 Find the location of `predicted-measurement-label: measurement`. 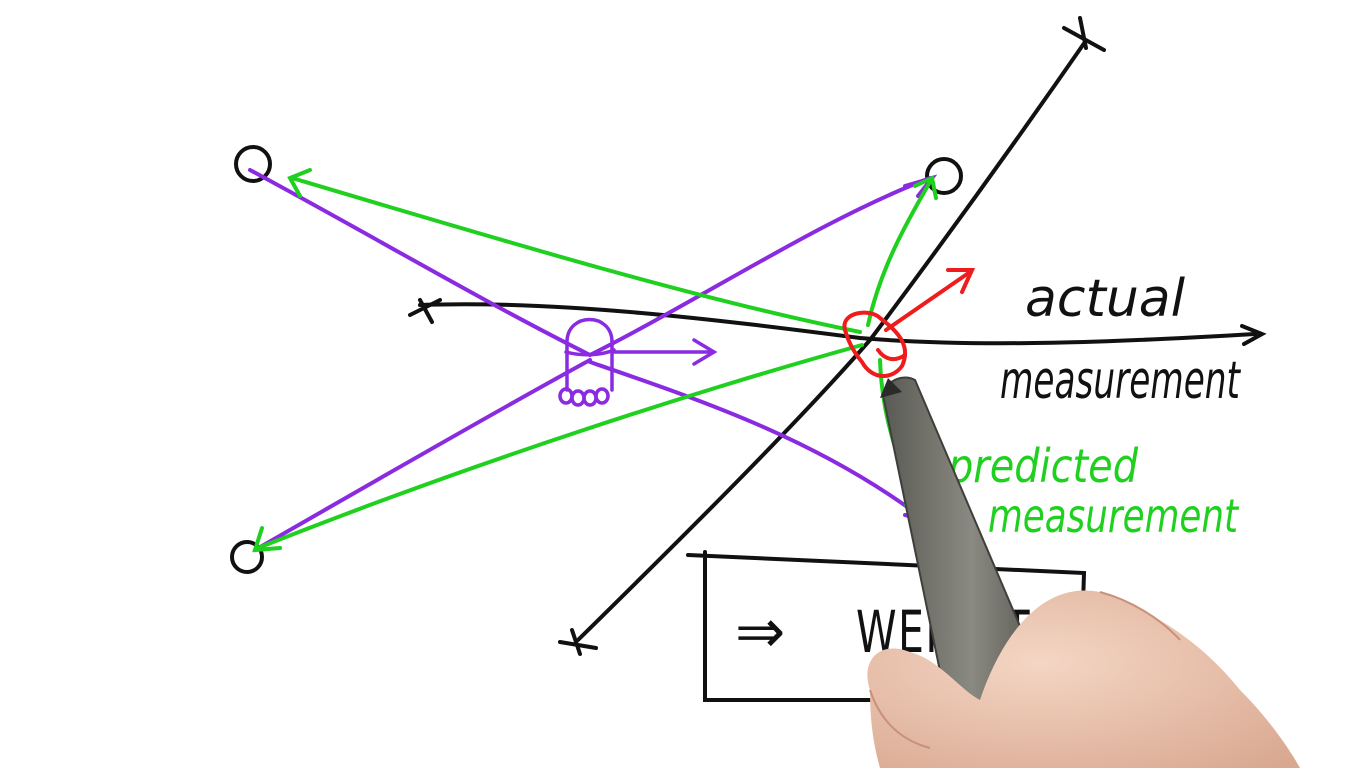

predicted-measurement-label: measurement is located at coordinates (1114, 516).